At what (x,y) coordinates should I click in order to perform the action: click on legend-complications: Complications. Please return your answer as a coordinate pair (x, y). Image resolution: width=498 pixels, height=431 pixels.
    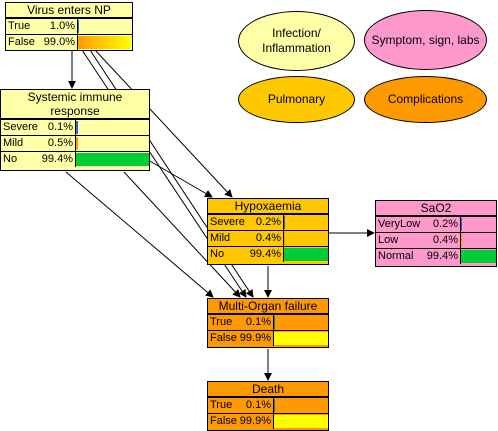
    Looking at the image, I should click on (425, 99).